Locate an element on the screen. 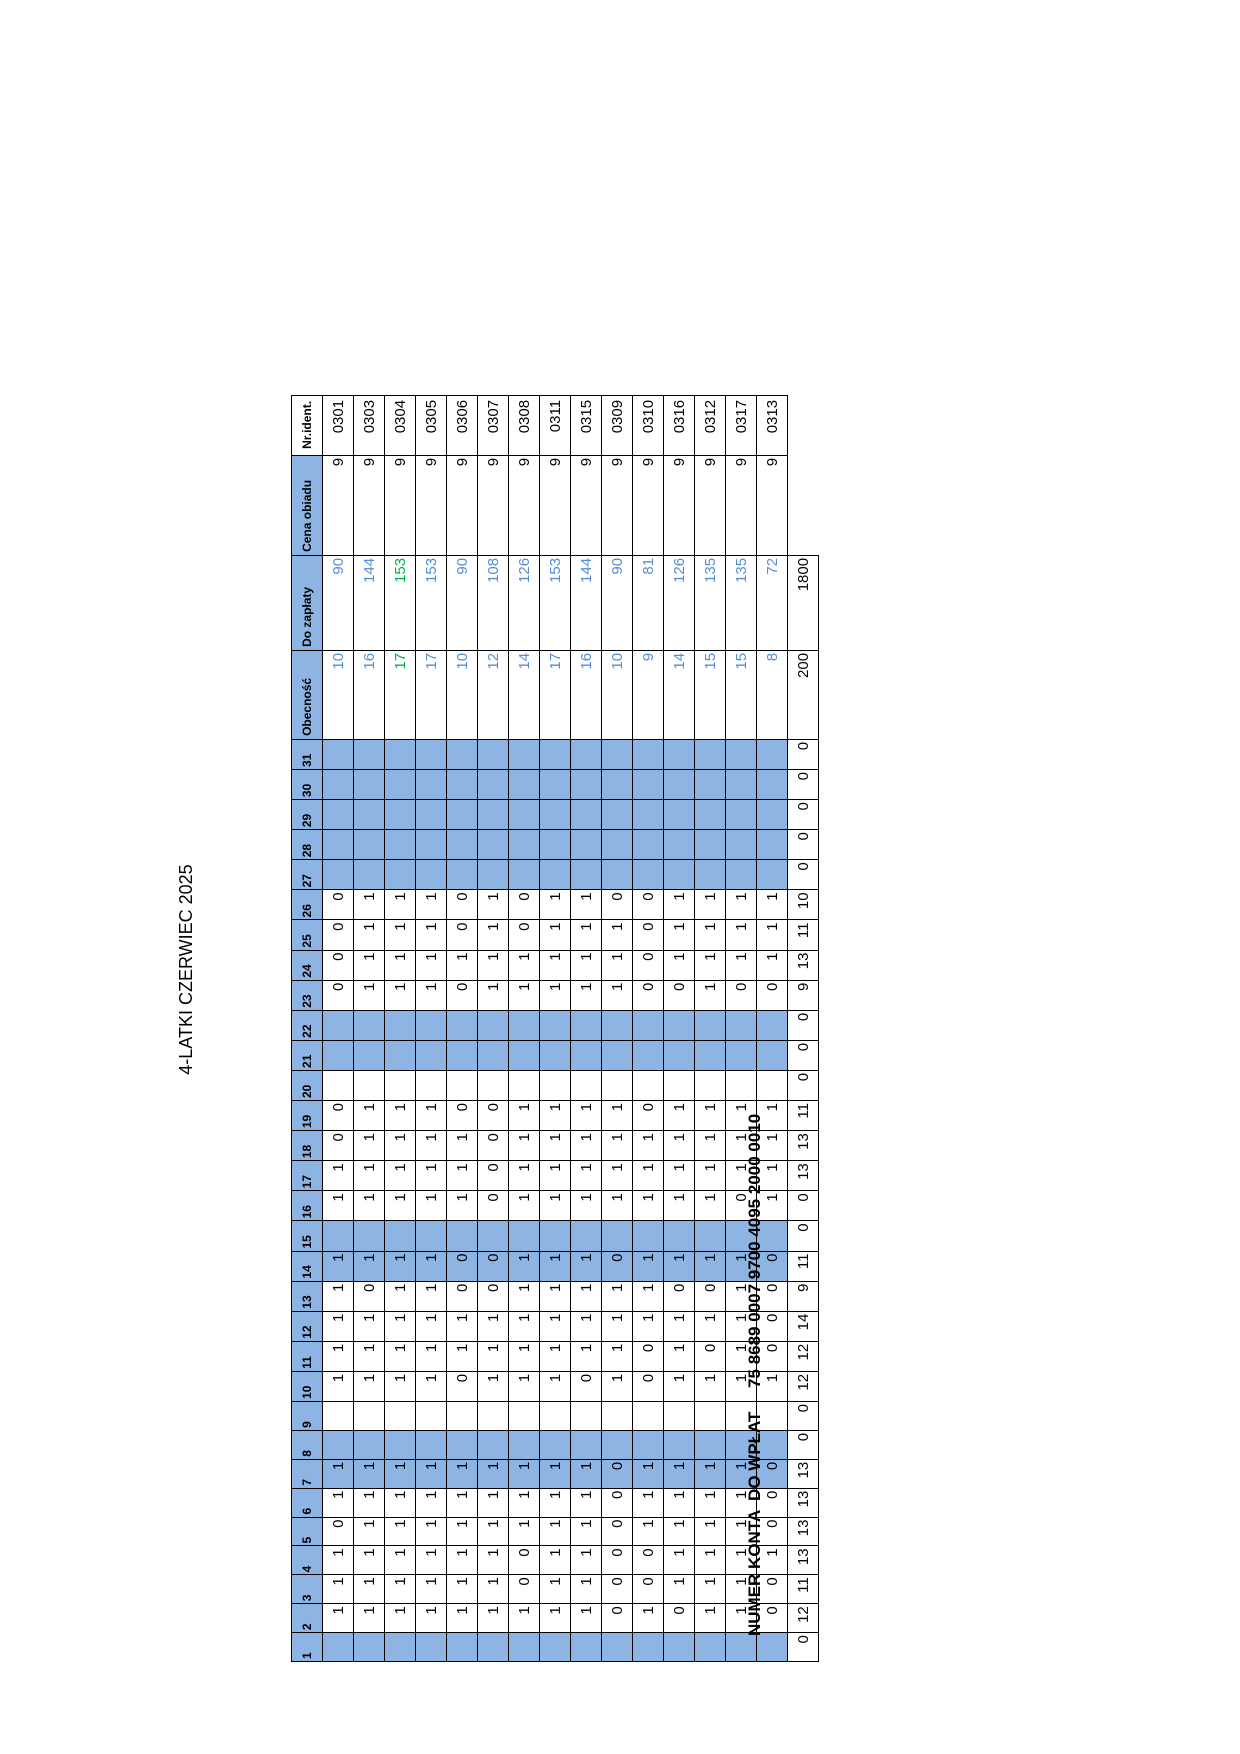 This screenshot has height=1754, width=1240. table-row: 1 0 0 1 1 1 0 0 1 1 1 1 1 1 0 0 0 0 0 9 81 9 0310 is located at coordinates (648, 1028).